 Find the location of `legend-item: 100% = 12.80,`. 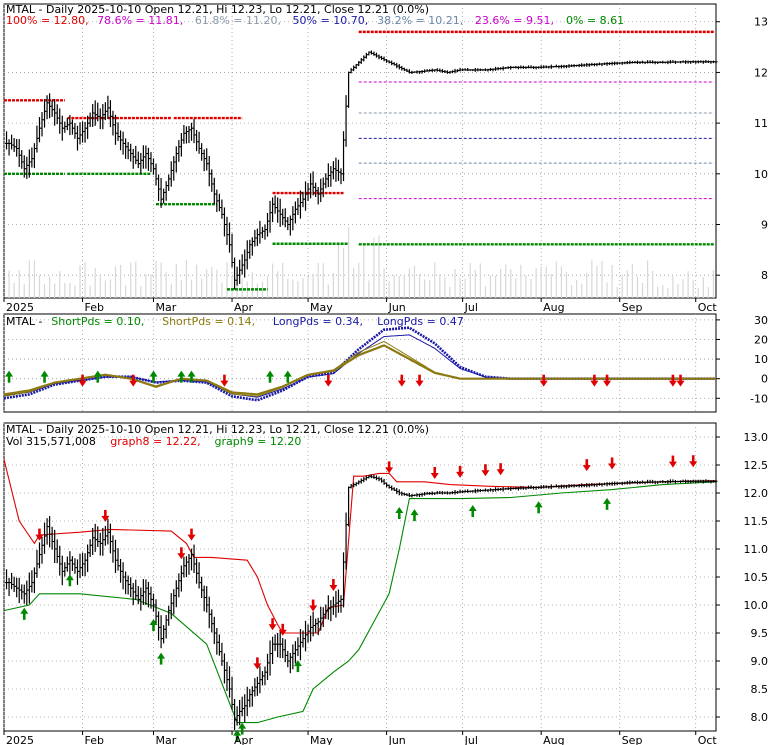

legend-item: 100% = 12.80, is located at coordinates (47, 20).